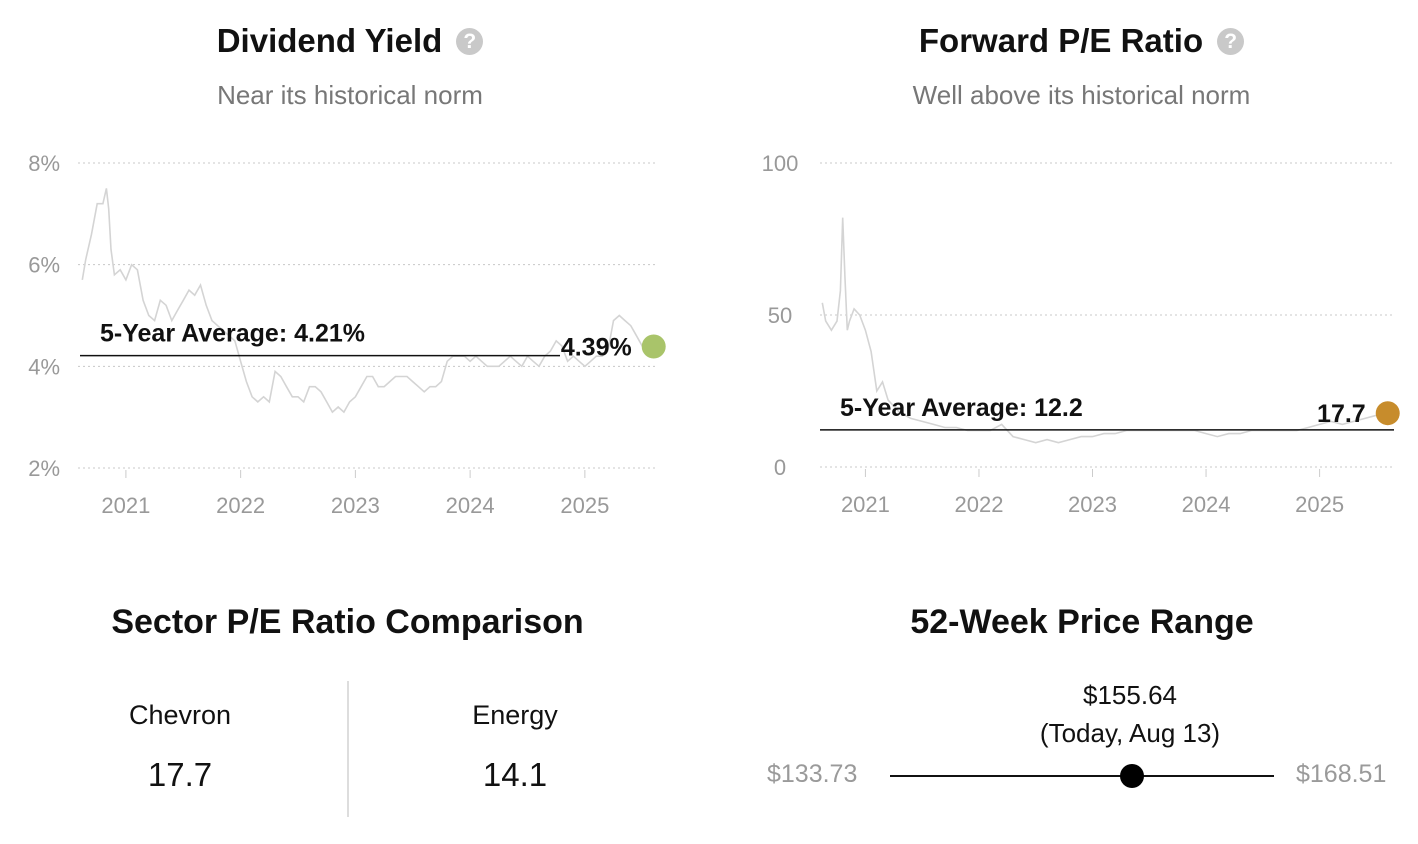  I want to click on average-label: 5-Year Average: 12.2, so click(961, 408).